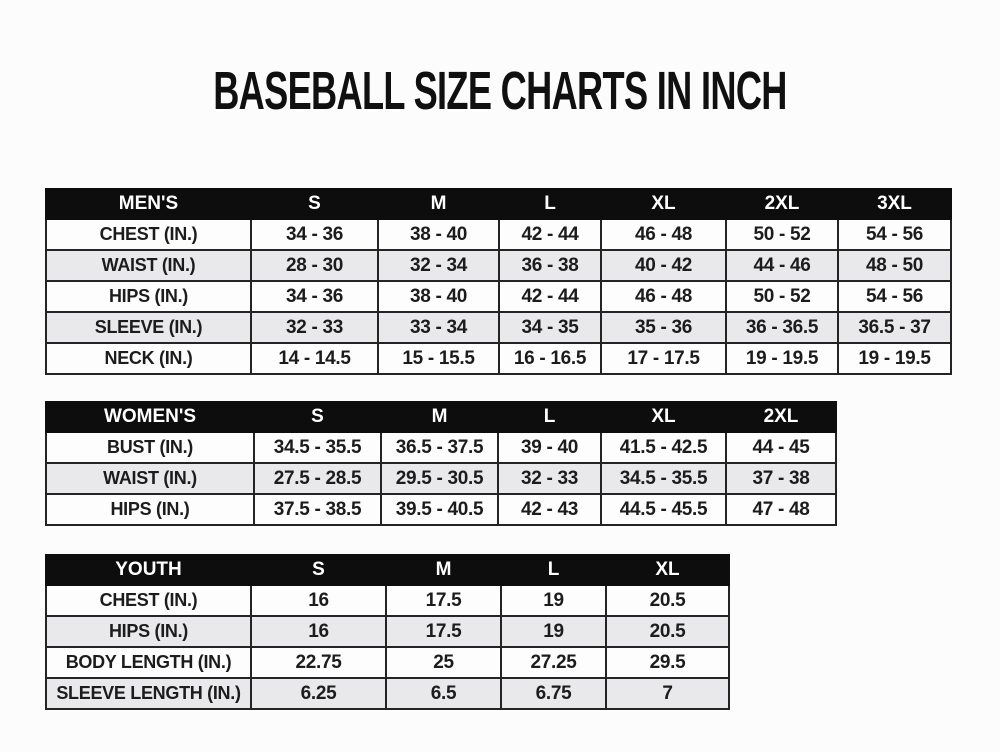 This screenshot has height=752, width=1000. Describe the element at coordinates (781, 509) in the screenshot. I see `size-value-cell: 47 - 48` at that location.